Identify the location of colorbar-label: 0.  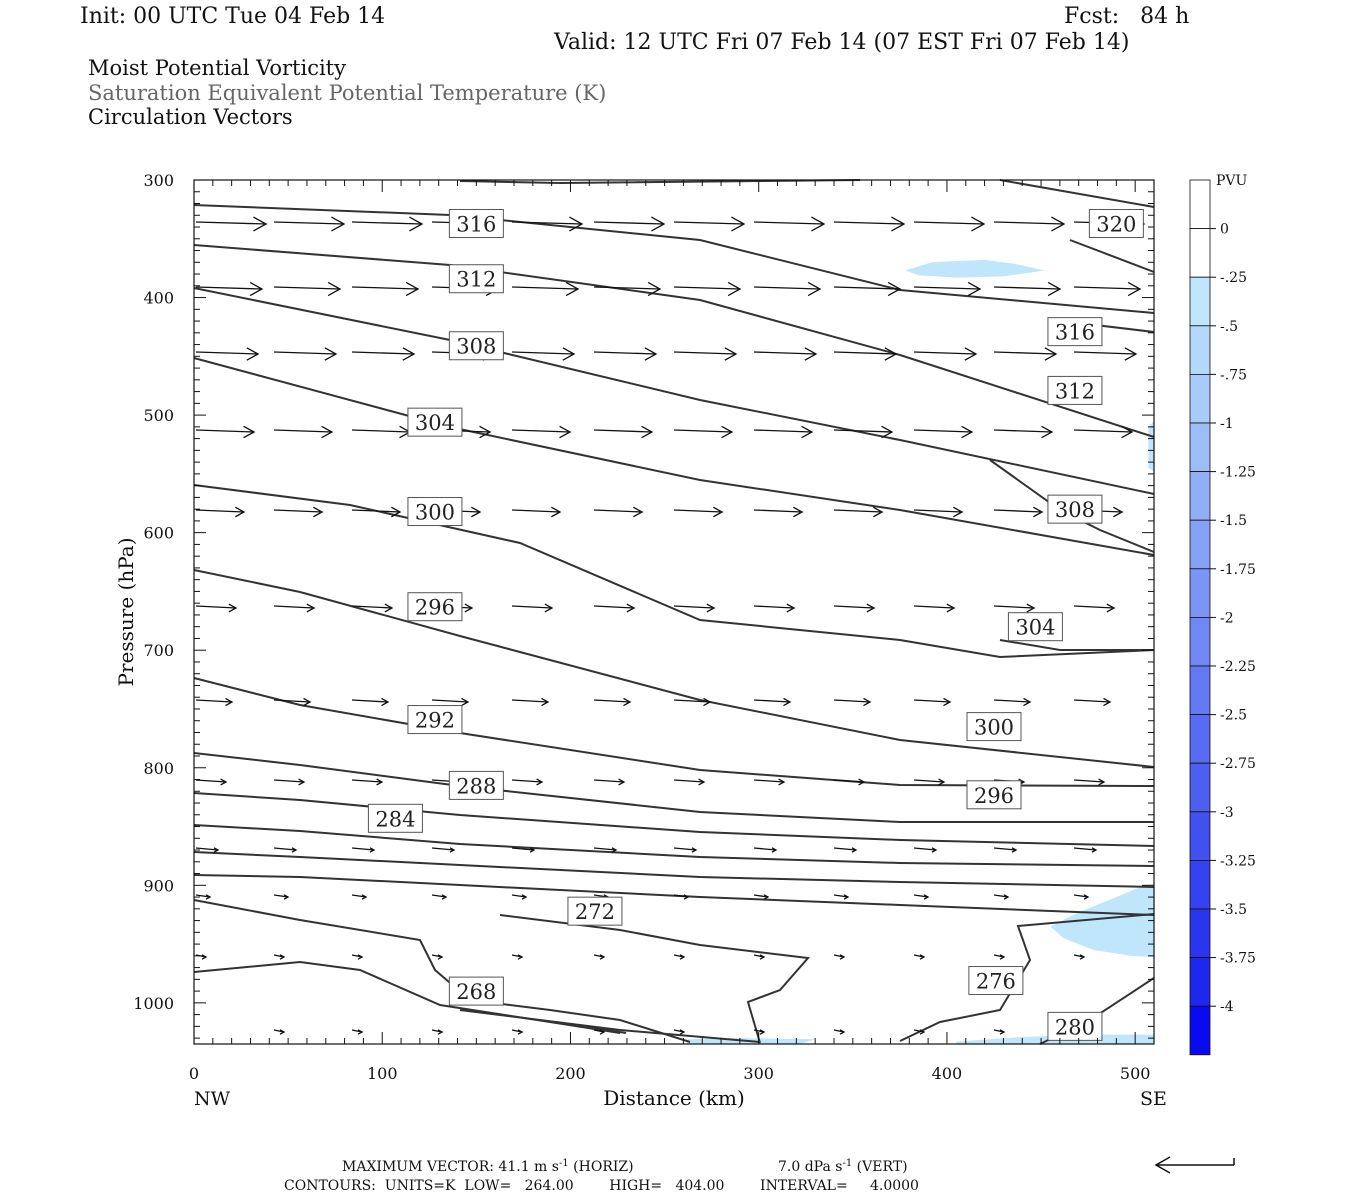
(1224, 230).